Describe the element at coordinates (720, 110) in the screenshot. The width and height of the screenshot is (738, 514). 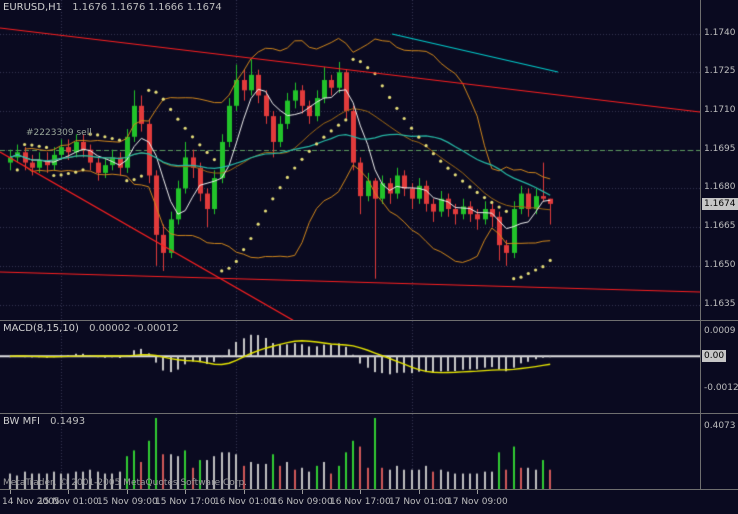
I see `price-tick: 1.1710` at that location.